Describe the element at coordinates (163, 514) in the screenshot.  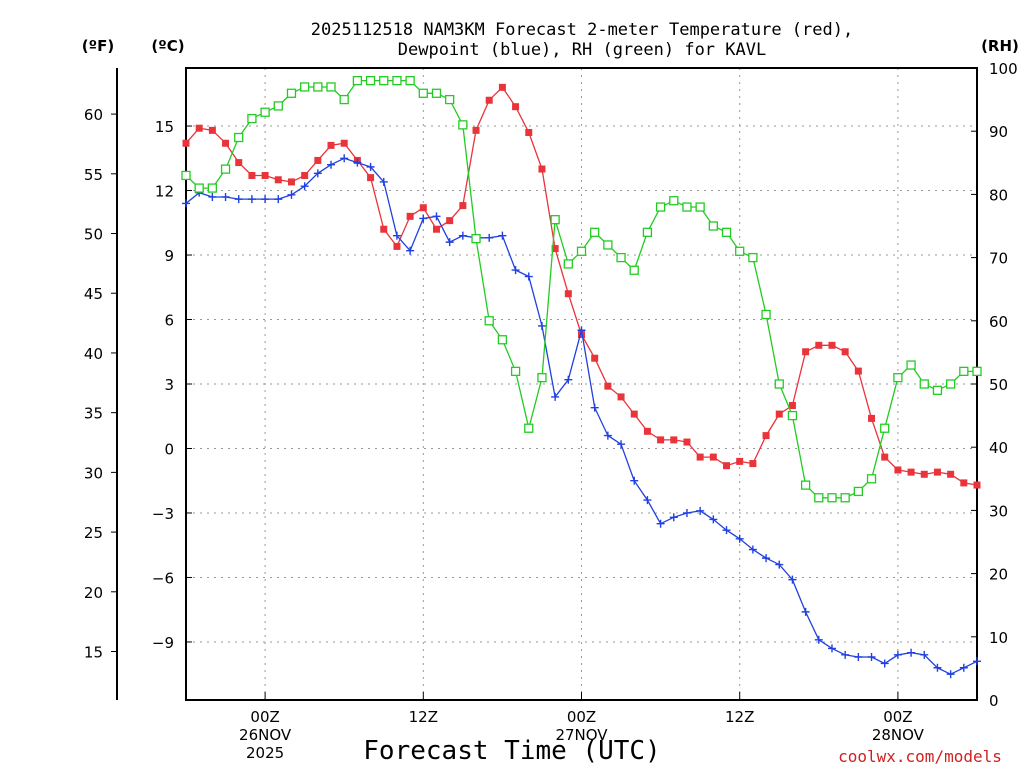
I see `celsius-tick-label: −3` at that location.